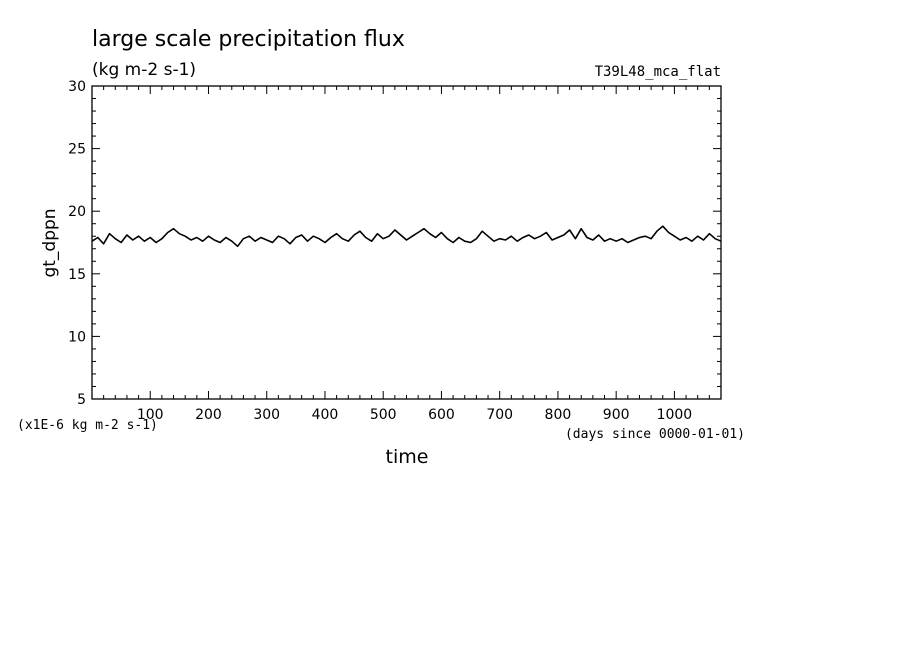 The width and height of the screenshot is (904, 654). What do you see at coordinates (658, 72) in the screenshot?
I see `run-label: T39L48_mca_flat` at bounding box center [658, 72].